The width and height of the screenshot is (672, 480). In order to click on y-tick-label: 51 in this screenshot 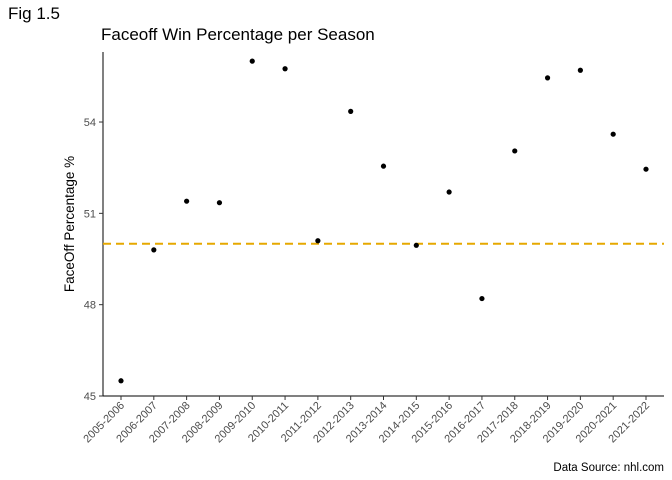, I will do `click(90, 214)`.